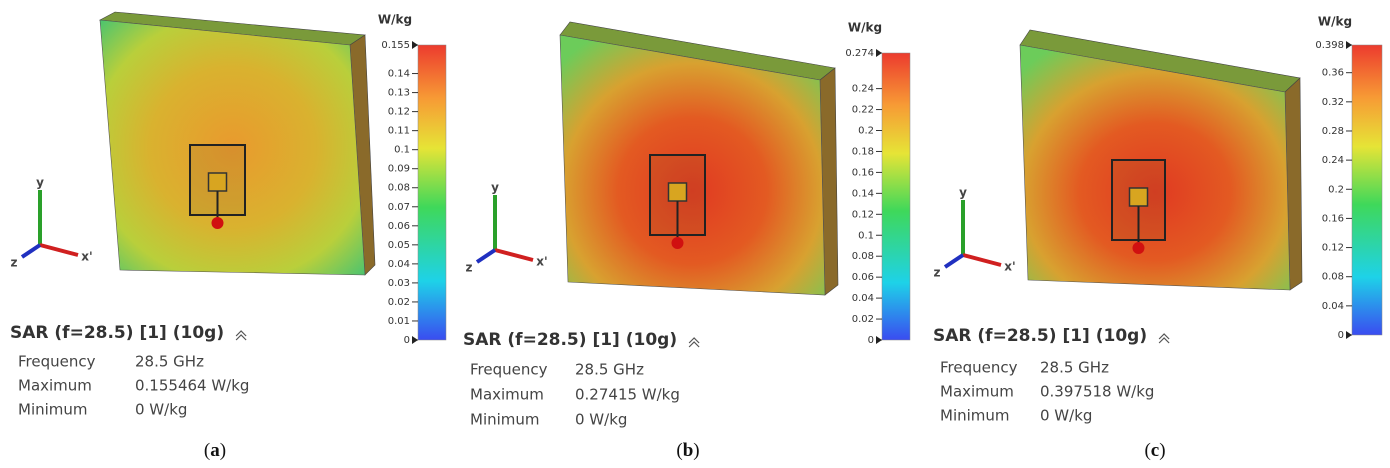 The width and height of the screenshot is (1390, 468). What do you see at coordinates (863, 277) in the screenshot?
I see `colorbar-label: 0.06` at bounding box center [863, 277].